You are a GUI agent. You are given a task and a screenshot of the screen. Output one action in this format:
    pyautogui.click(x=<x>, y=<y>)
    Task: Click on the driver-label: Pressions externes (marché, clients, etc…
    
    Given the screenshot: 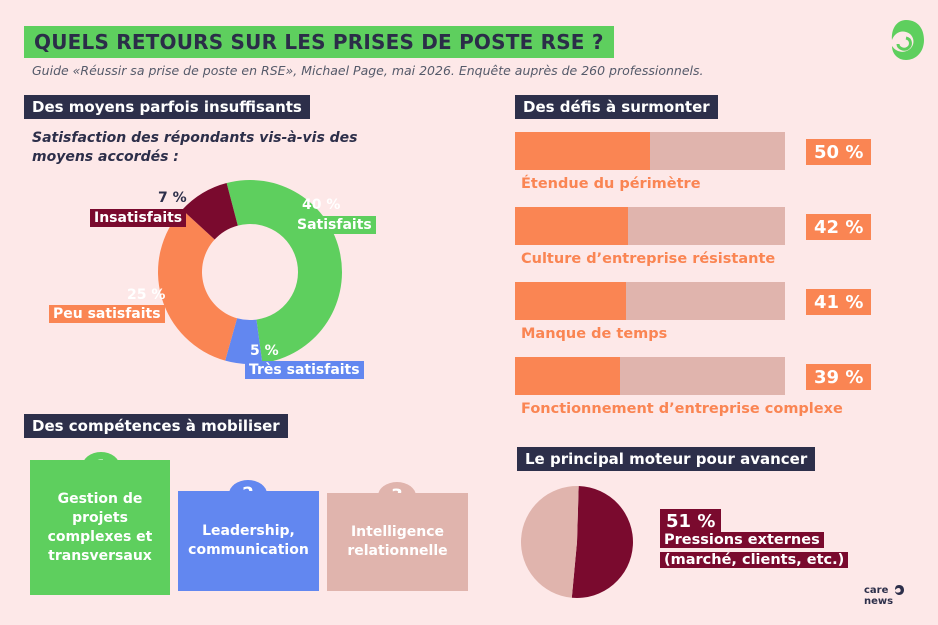 What is the action you would take?
    pyautogui.click(x=765, y=550)
    